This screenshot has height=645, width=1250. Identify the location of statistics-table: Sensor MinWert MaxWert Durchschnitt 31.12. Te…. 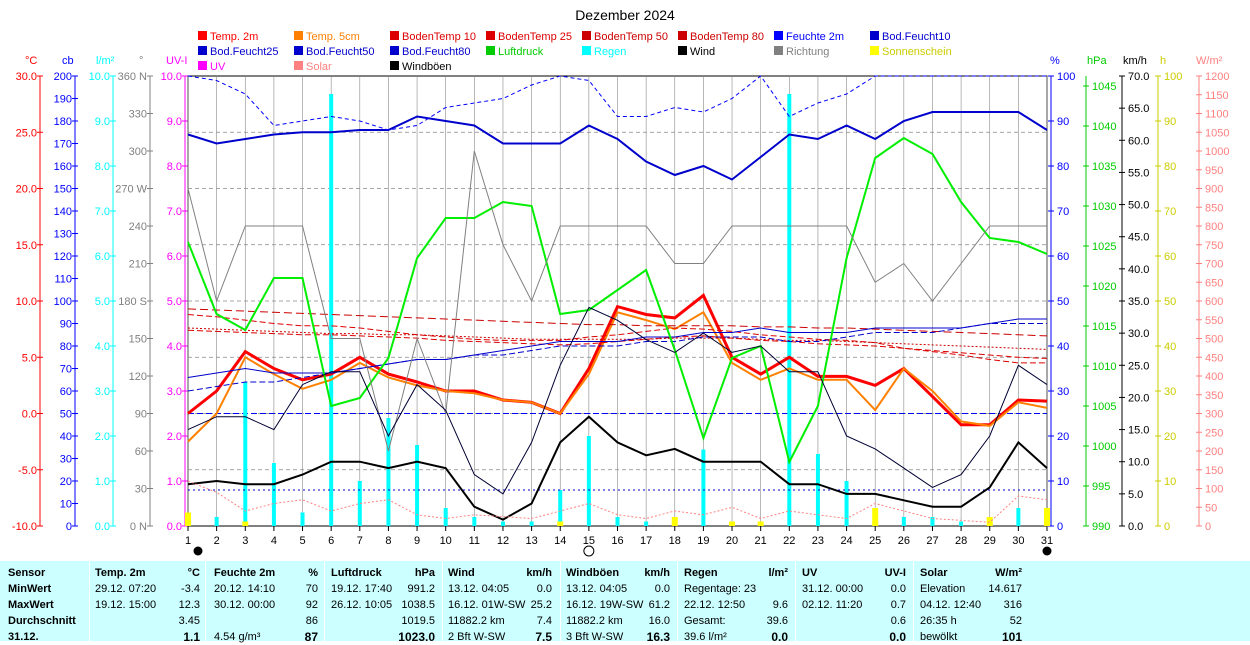
(625, 602).